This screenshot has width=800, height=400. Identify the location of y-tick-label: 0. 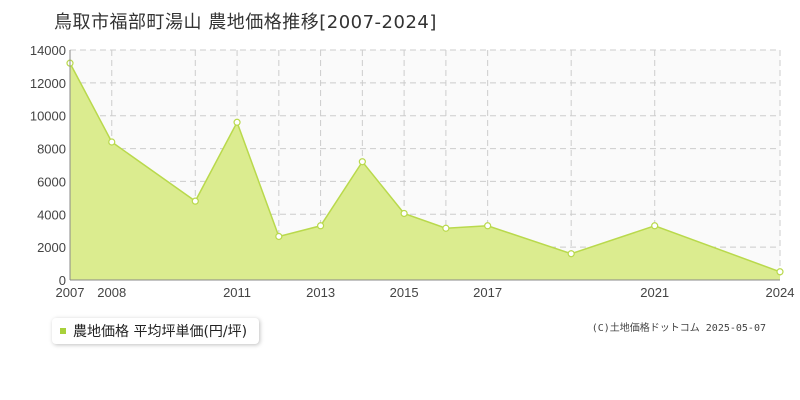
(62, 280).